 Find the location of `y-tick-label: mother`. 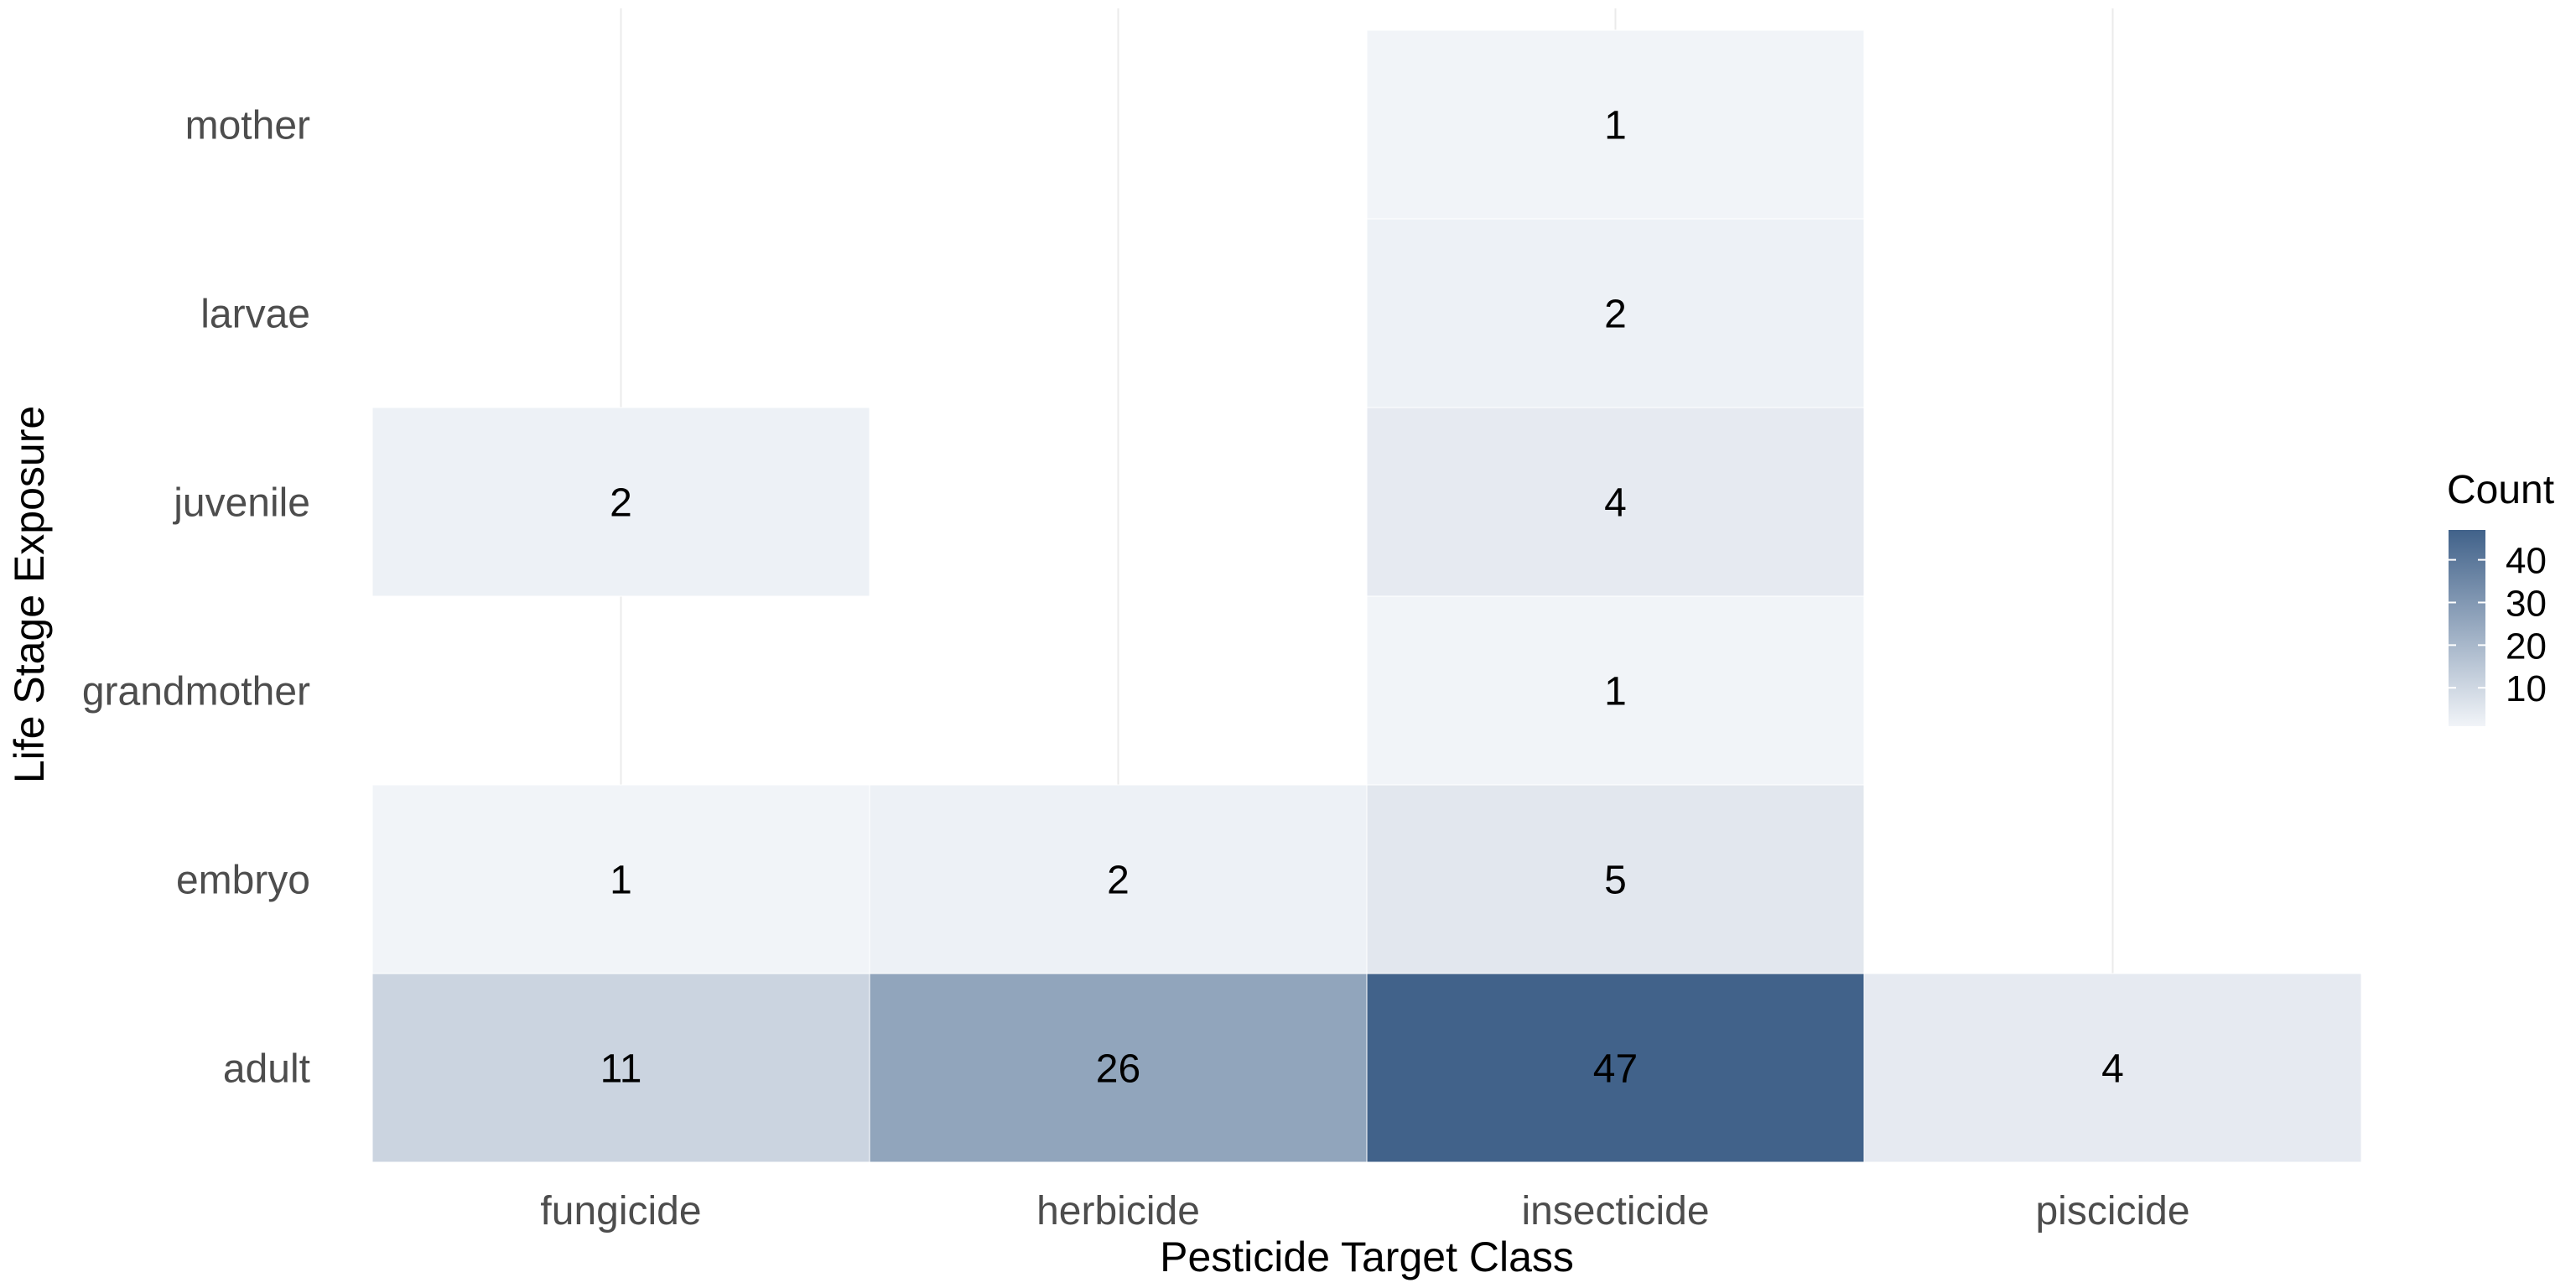

y-tick-label: mother is located at coordinates (247, 126).